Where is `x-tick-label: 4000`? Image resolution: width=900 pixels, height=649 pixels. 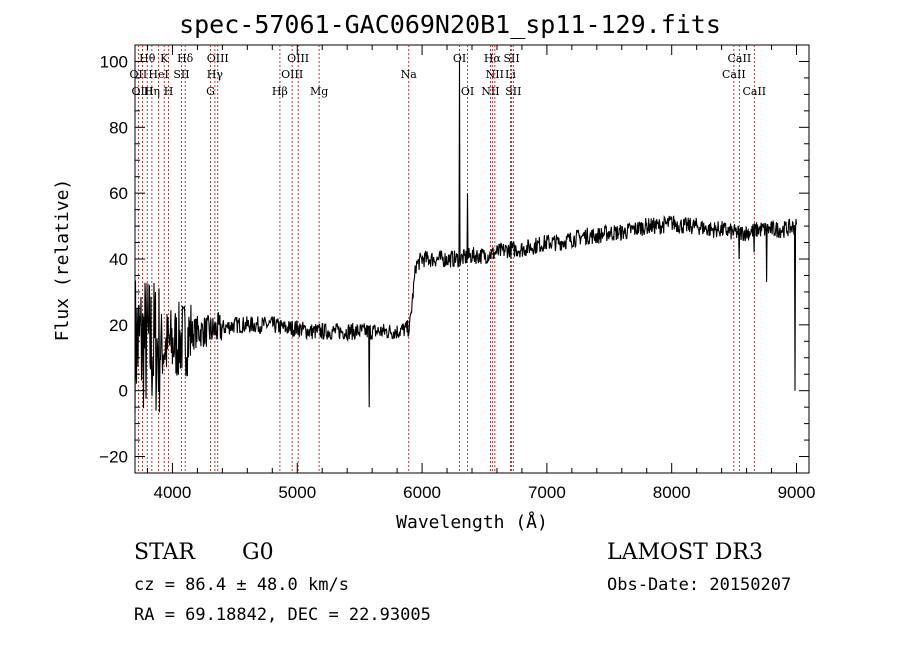 x-tick-label: 4000 is located at coordinates (173, 492).